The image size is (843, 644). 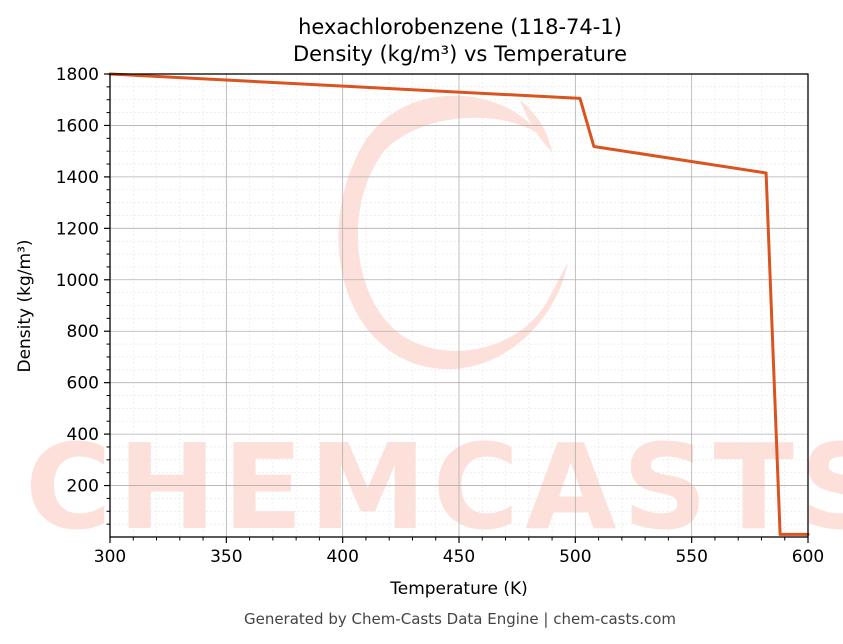 I want to click on x-tick-label: 350, so click(x=226, y=557).